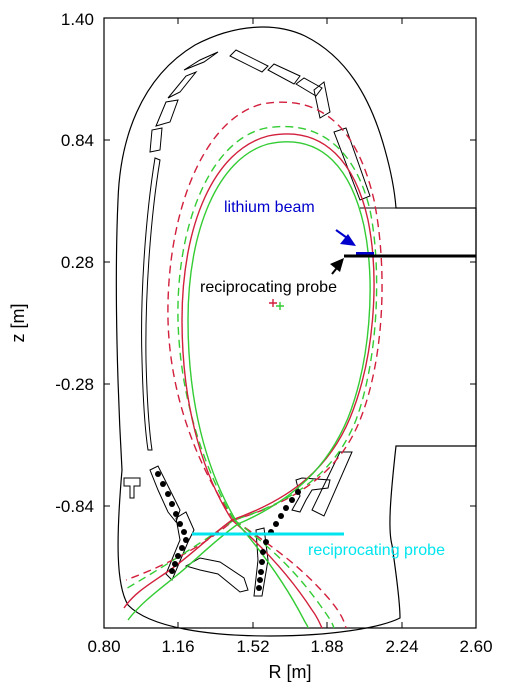 The width and height of the screenshot is (509, 688). What do you see at coordinates (269, 207) in the screenshot?
I see `lithium-beam-label: lithium beam` at bounding box center [269, 207].